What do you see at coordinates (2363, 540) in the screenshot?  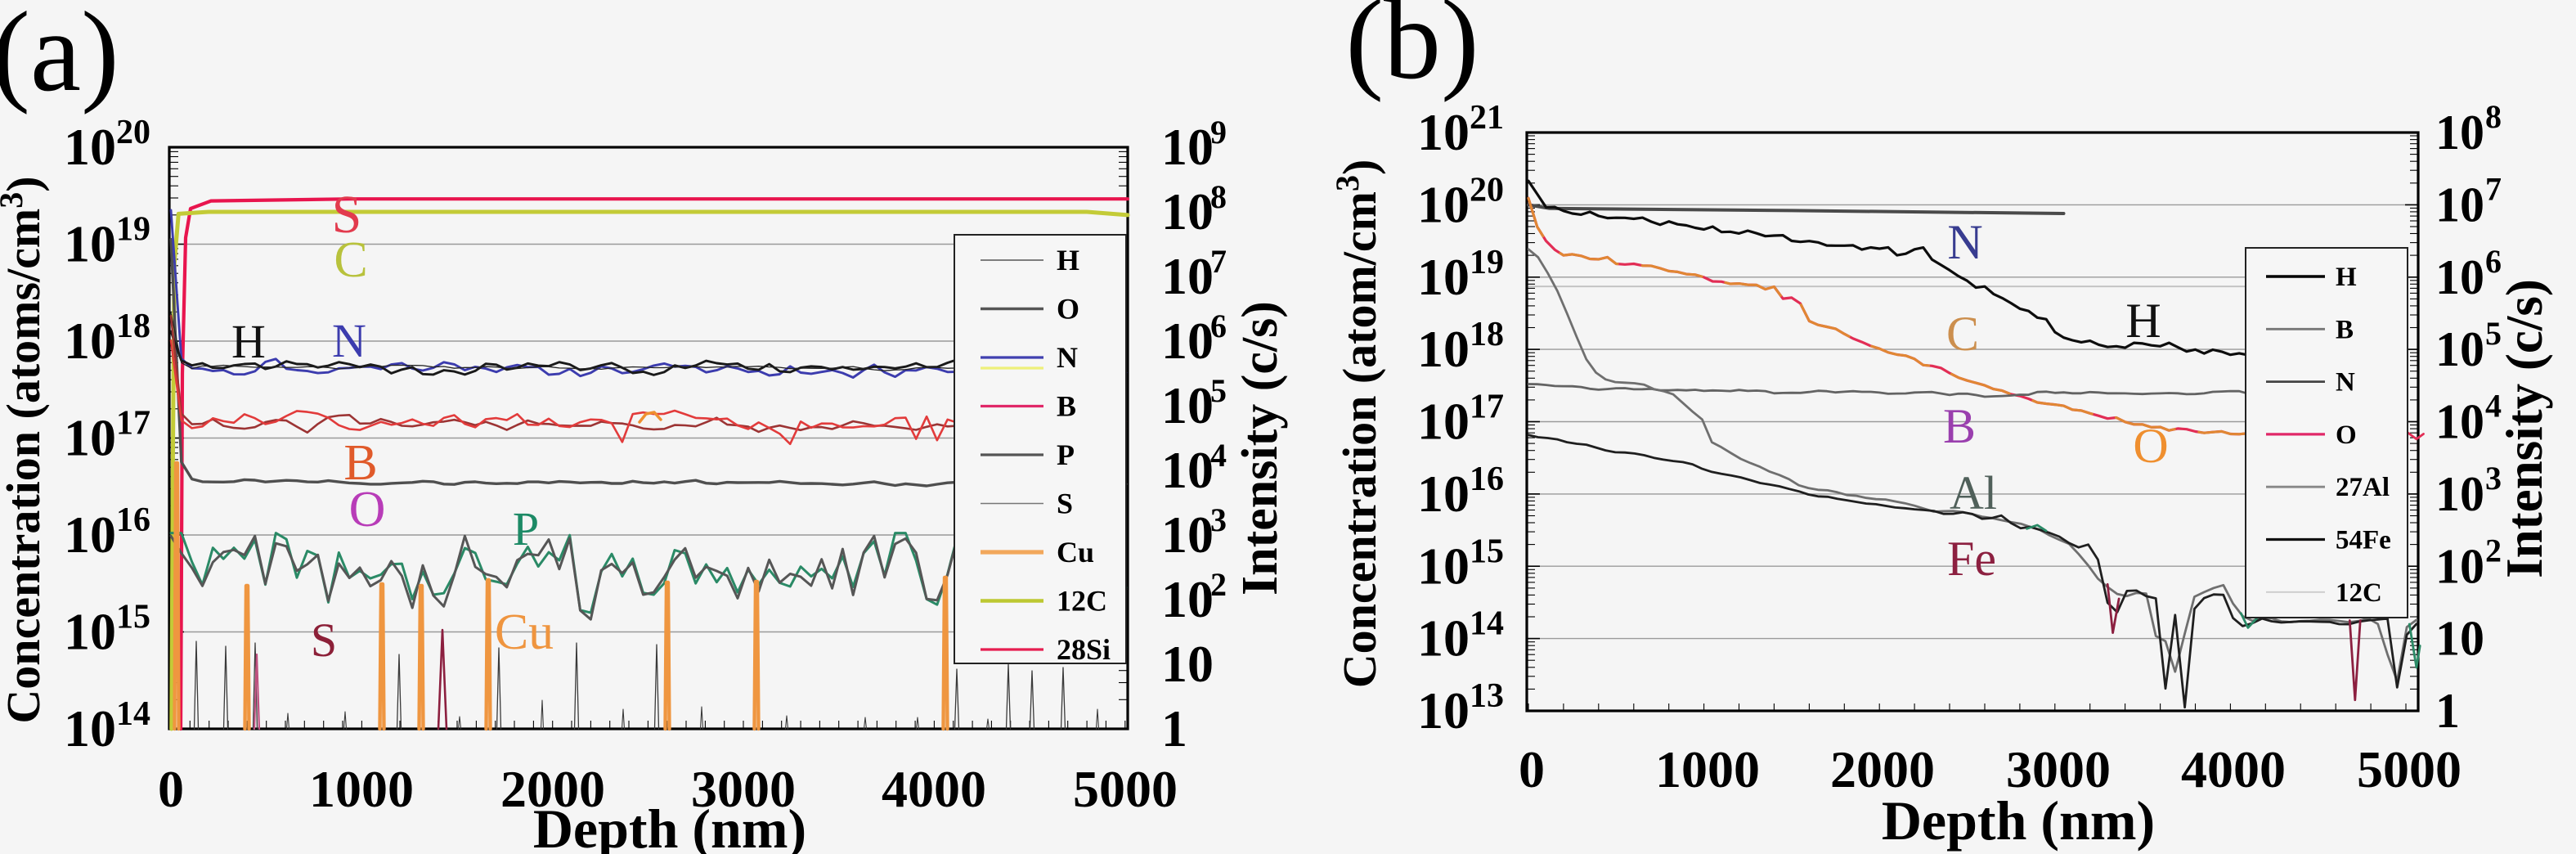 I see `svg-text: 54Fe` at bounding box center [2363, 540].